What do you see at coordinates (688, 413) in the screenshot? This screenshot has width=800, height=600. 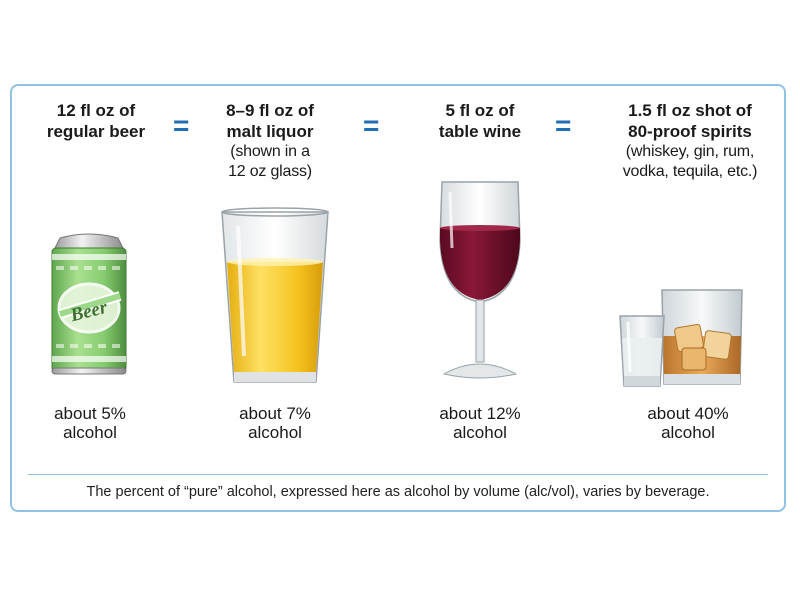 I see `spirits-percent-value: about 40%` at bounding box center [688, 413].